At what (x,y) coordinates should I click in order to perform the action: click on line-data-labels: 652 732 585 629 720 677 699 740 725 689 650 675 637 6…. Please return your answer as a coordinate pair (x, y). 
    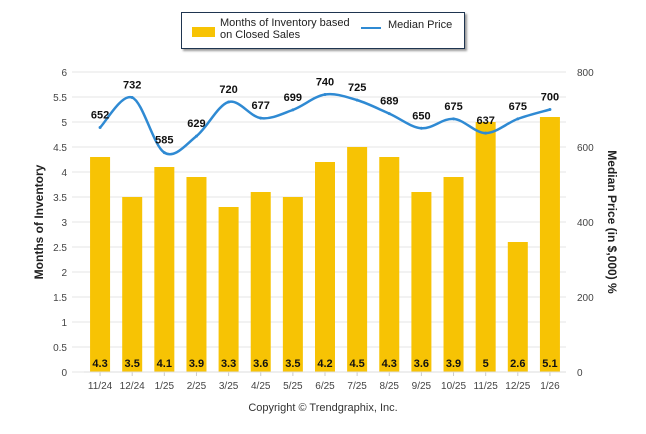
    Looking at the image, I should click on (325, 112).